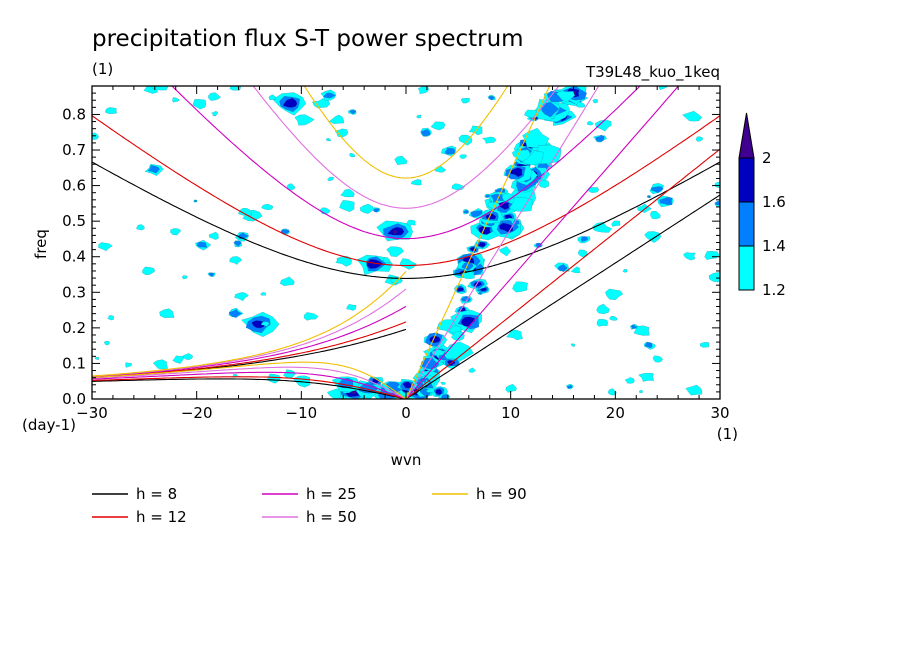 This screenshot has height=654, width=904. Describe the element at coordinates (74, 221) in the screenshot. I see `y-tick-label: 0.5` at that location.